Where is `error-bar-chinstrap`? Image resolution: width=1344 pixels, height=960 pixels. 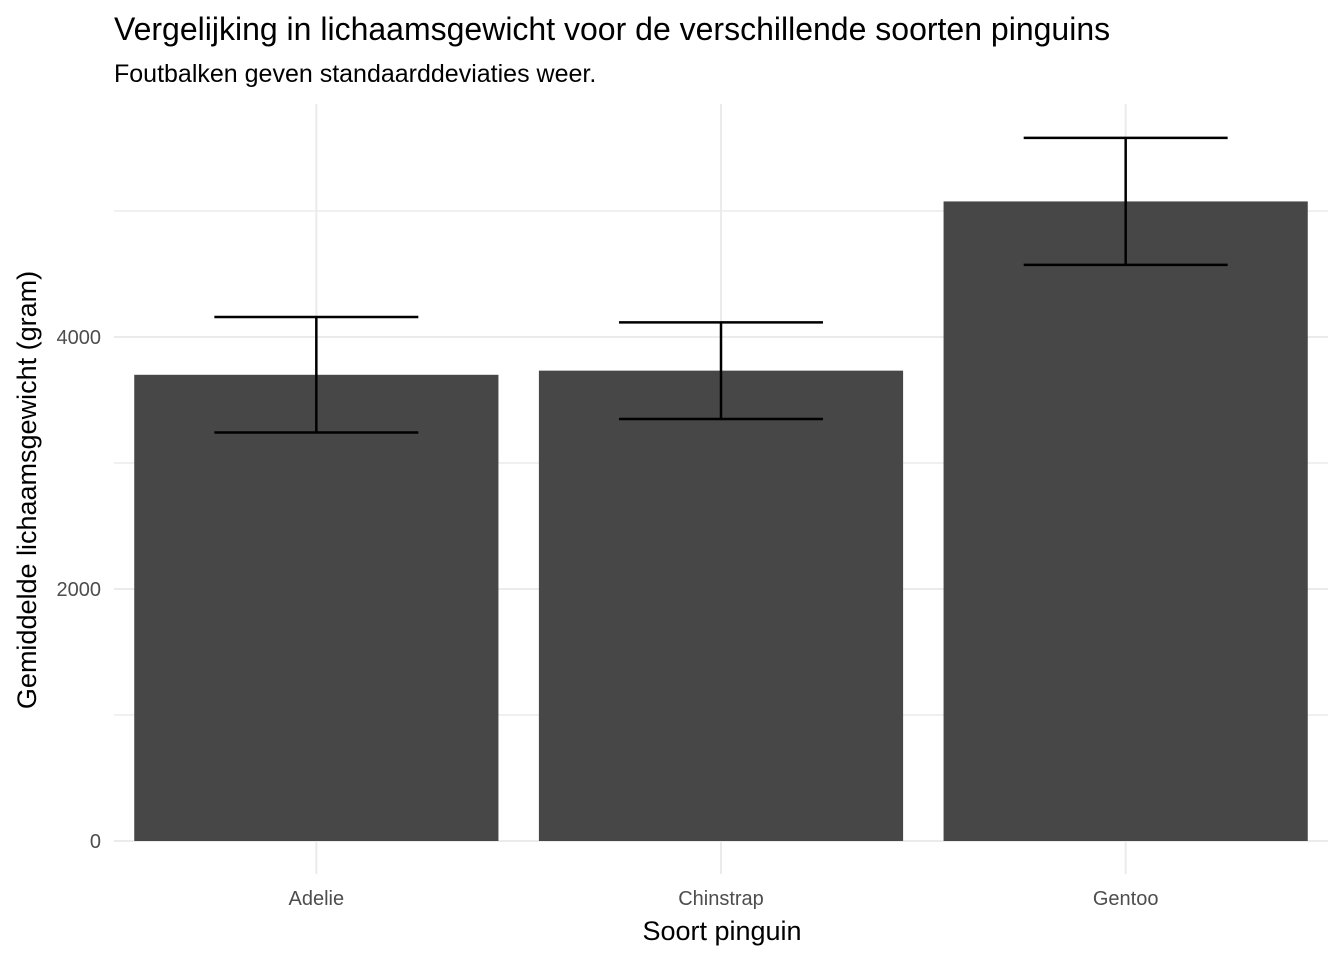
error-bar-chinstrap is located at coordinates (721, 371).